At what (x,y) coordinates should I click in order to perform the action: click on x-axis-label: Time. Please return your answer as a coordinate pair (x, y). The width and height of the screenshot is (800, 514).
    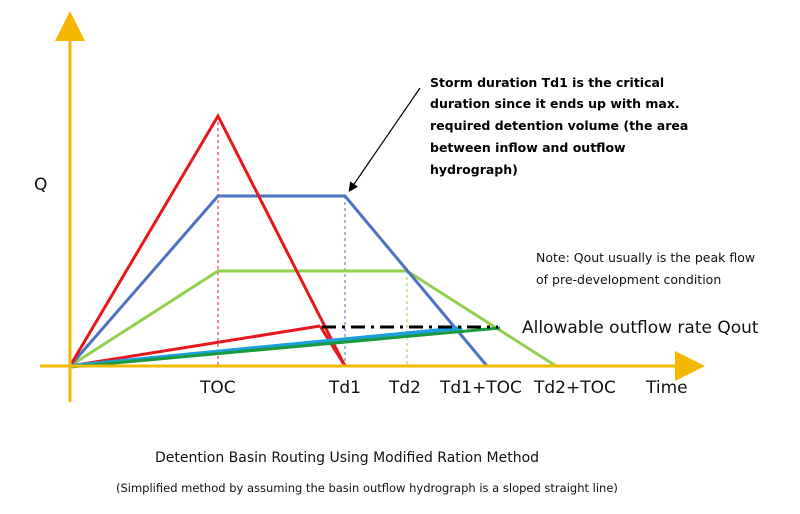
    Looking at the image, I should click on (666, 388).